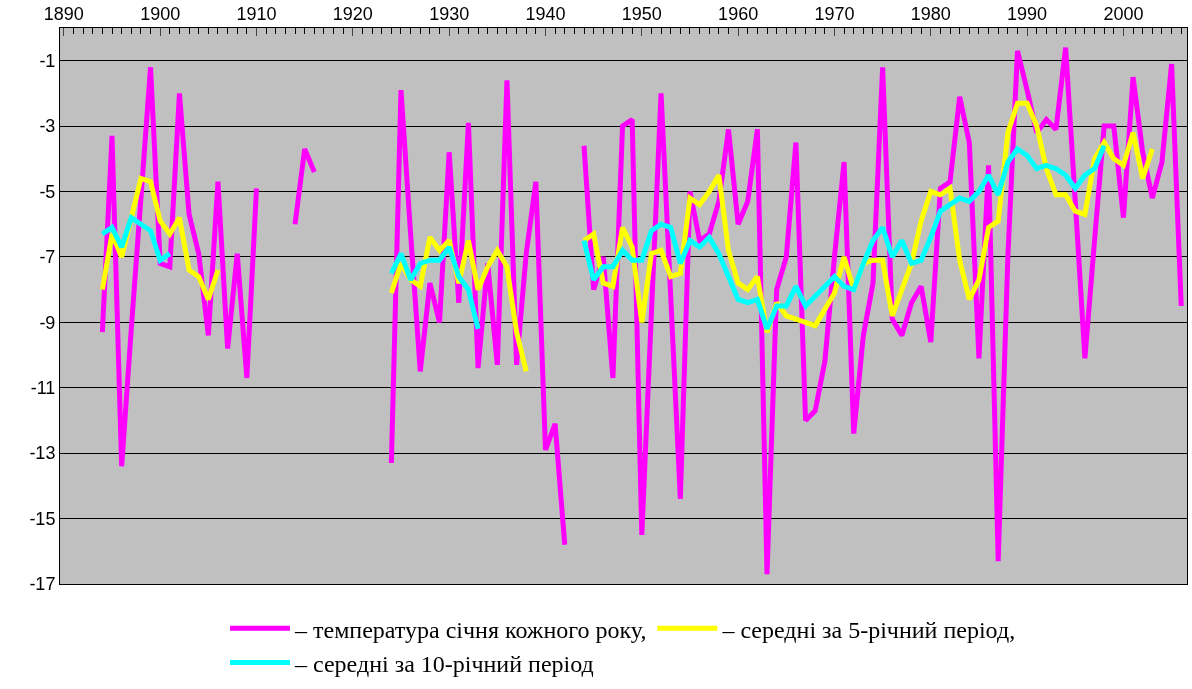 The height and width of the screenshot is (689, 1192). I want to click on x-tick-label: 1980, so click(930, 13).